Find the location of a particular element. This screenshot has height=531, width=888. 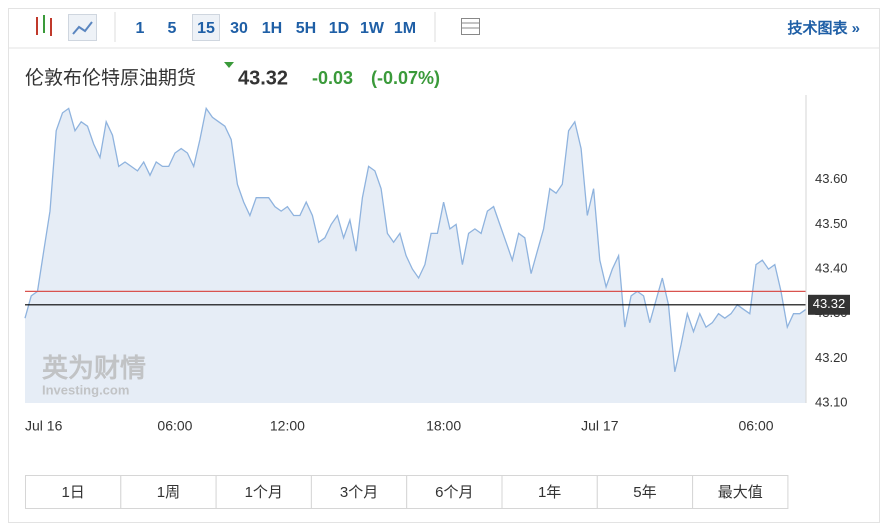

current-price-label: 43.32 is located at coordinates (829, 303).